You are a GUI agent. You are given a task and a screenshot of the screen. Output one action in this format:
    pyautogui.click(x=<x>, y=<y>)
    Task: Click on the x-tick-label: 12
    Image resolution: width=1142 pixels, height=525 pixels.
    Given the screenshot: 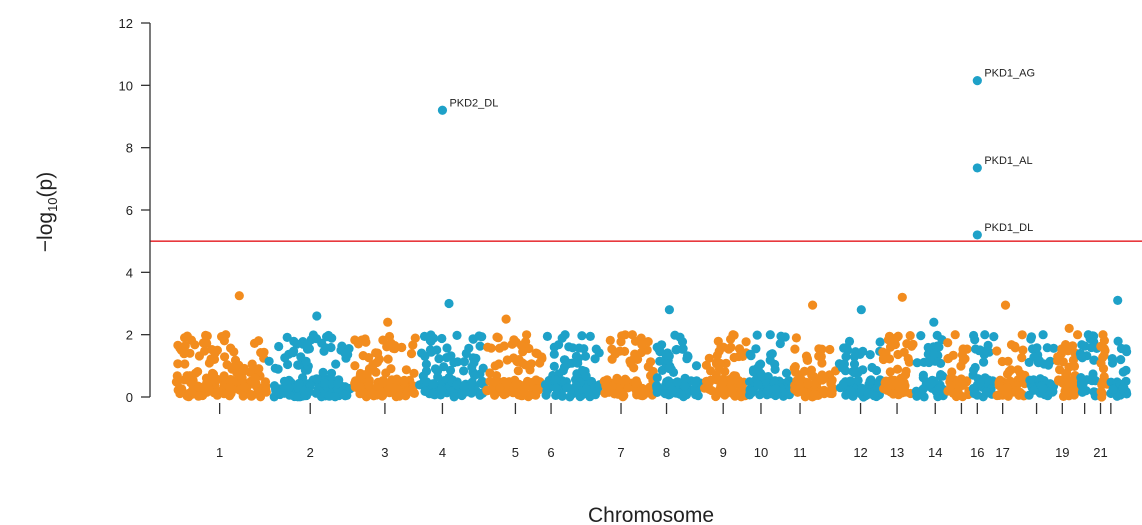 What is the action you would take?
    pyautogui.click(x=860, y=452)
    